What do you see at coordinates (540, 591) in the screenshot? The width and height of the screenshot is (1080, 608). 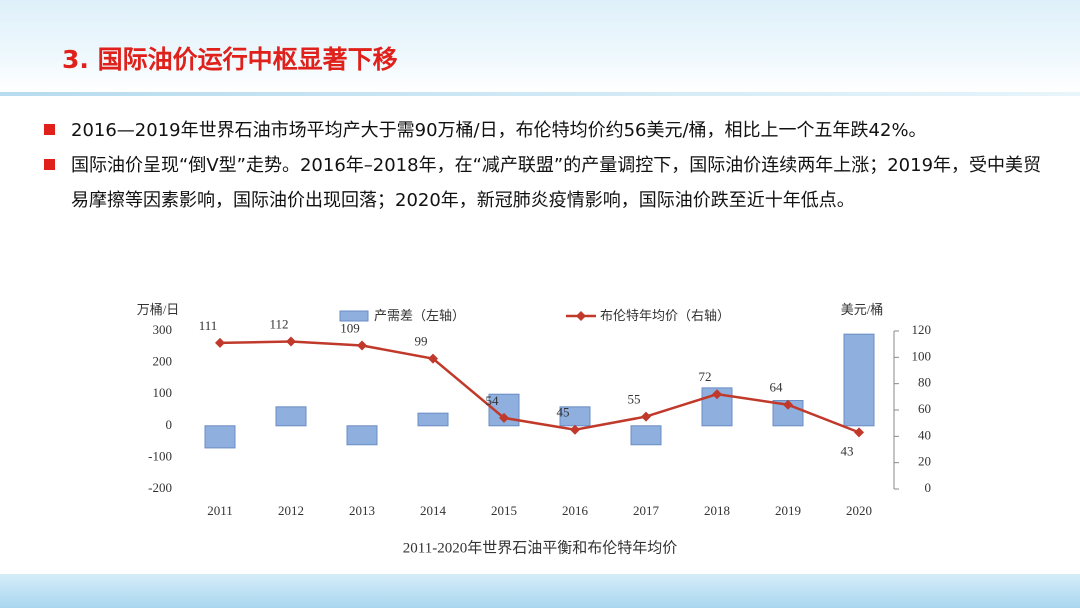 I see `footer-band` at bounding box center [540, 591].